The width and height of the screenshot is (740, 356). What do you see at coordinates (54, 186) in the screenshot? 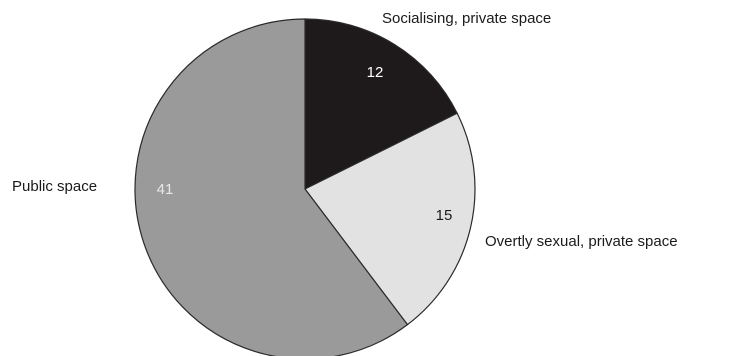
I see `slice-category-label-public-space: Public space` at bounding box center [54, 186].